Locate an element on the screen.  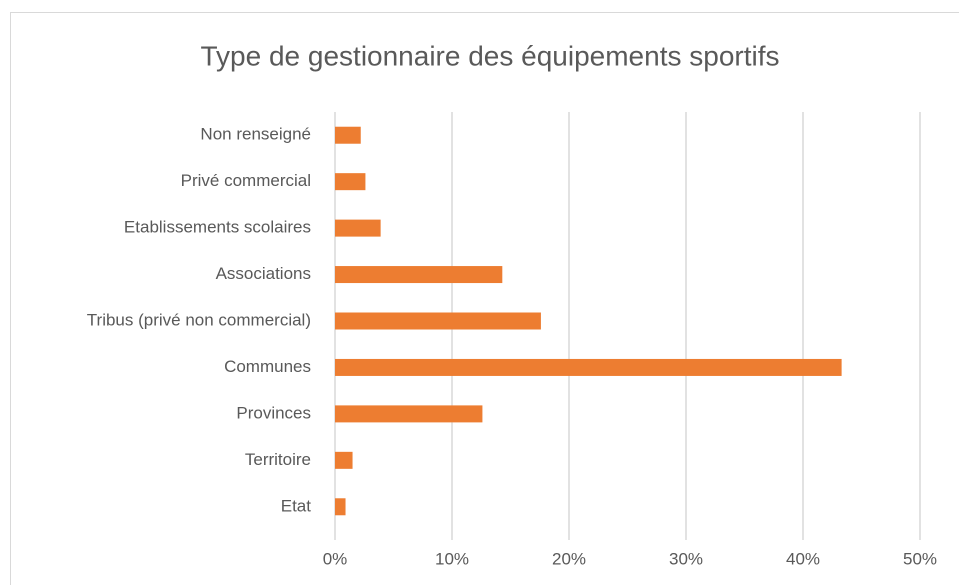
y-tick-label: Communes is located at coordinates (267, 366).